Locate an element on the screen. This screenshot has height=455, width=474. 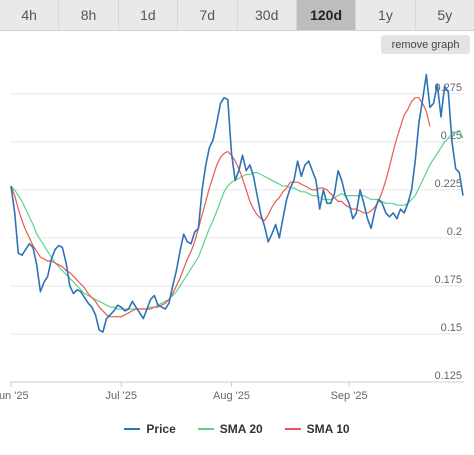
y-tick-label: 0.175 is located at coordinates (448, 280).